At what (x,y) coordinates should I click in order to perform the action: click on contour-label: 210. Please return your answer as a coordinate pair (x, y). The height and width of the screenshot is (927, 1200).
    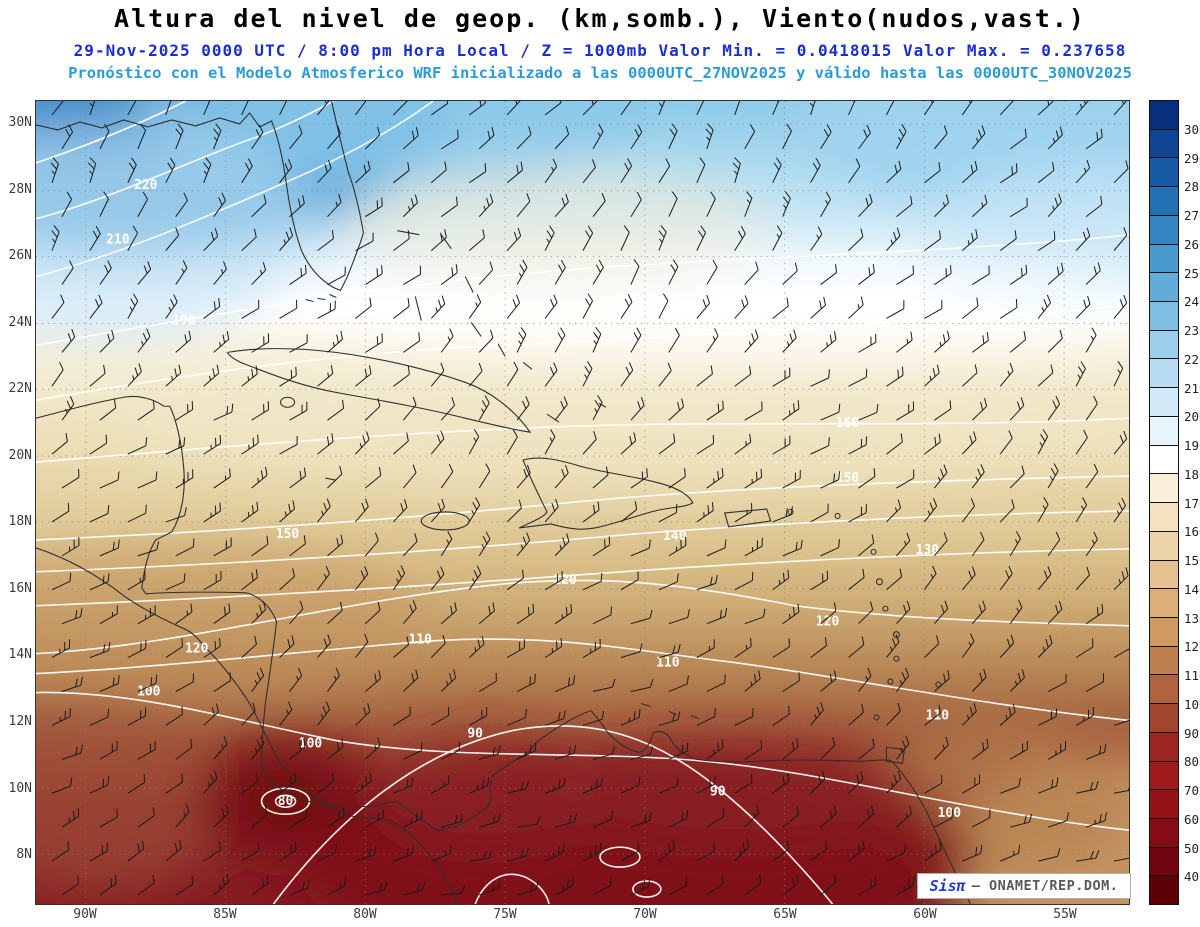
    Looking at the image, I should click on (118, 240).